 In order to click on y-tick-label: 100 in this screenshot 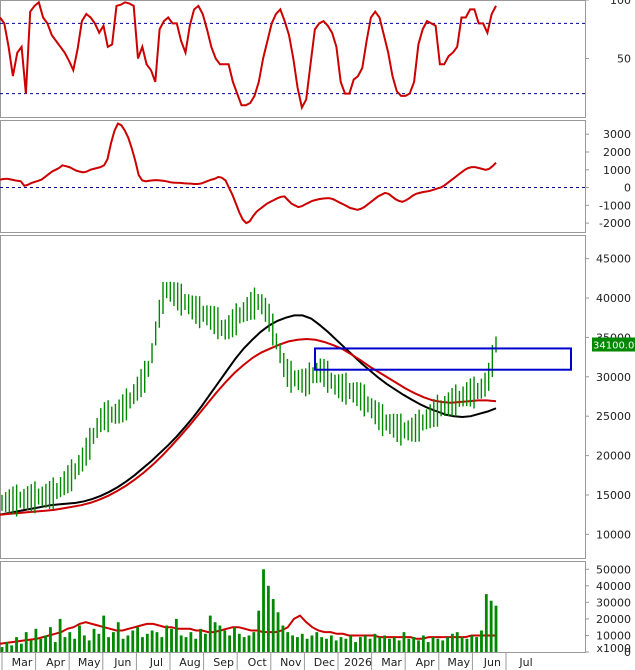, I will do `click(620, 3)`.